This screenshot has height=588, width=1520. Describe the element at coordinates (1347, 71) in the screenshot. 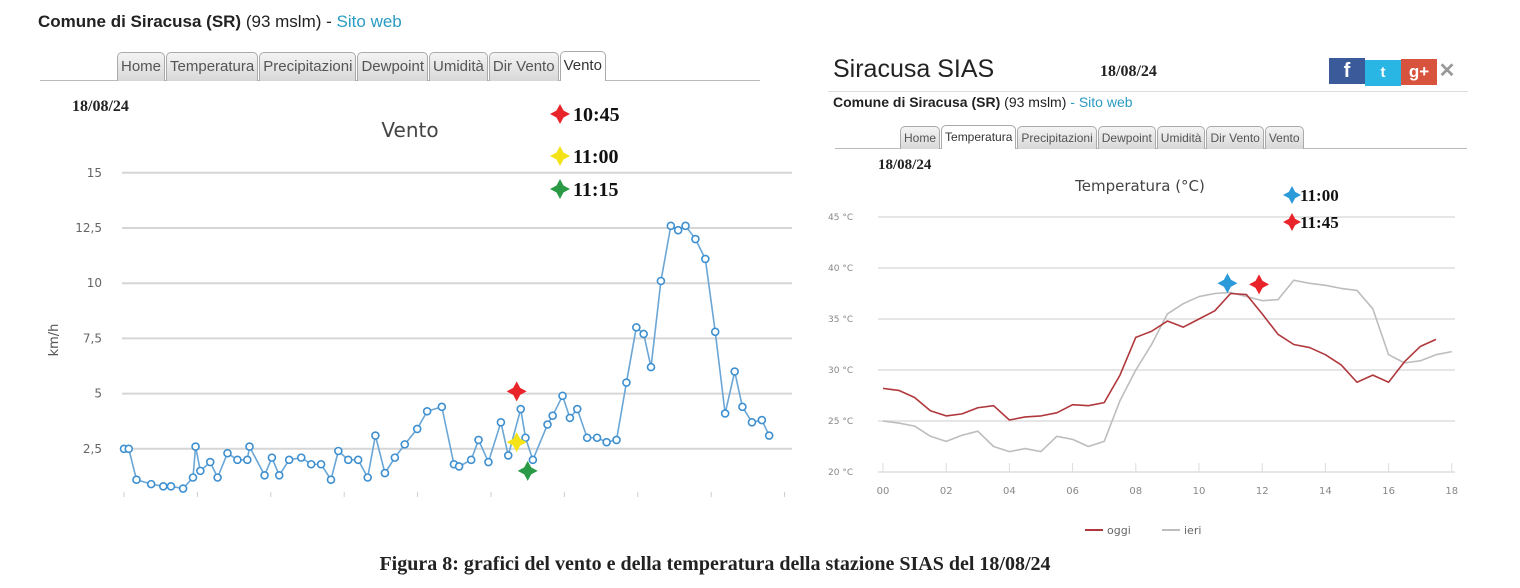

I see `facebook-icon: f` at that location.